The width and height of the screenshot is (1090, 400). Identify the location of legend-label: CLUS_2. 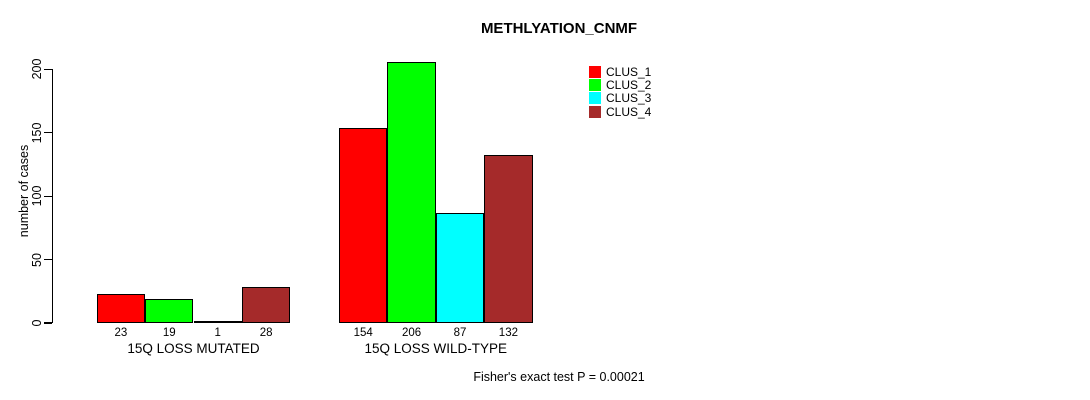
(629, 84).